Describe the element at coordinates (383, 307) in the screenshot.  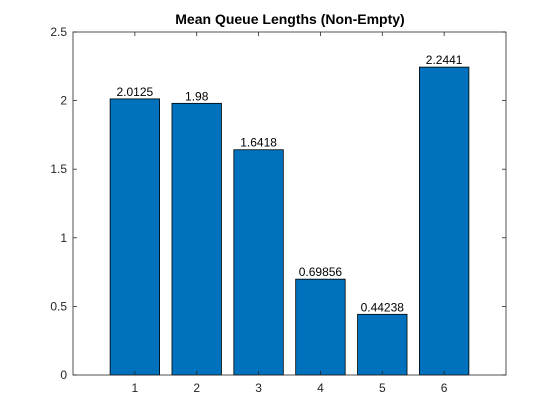
I see `data-label-5: 0.44238` at that location.